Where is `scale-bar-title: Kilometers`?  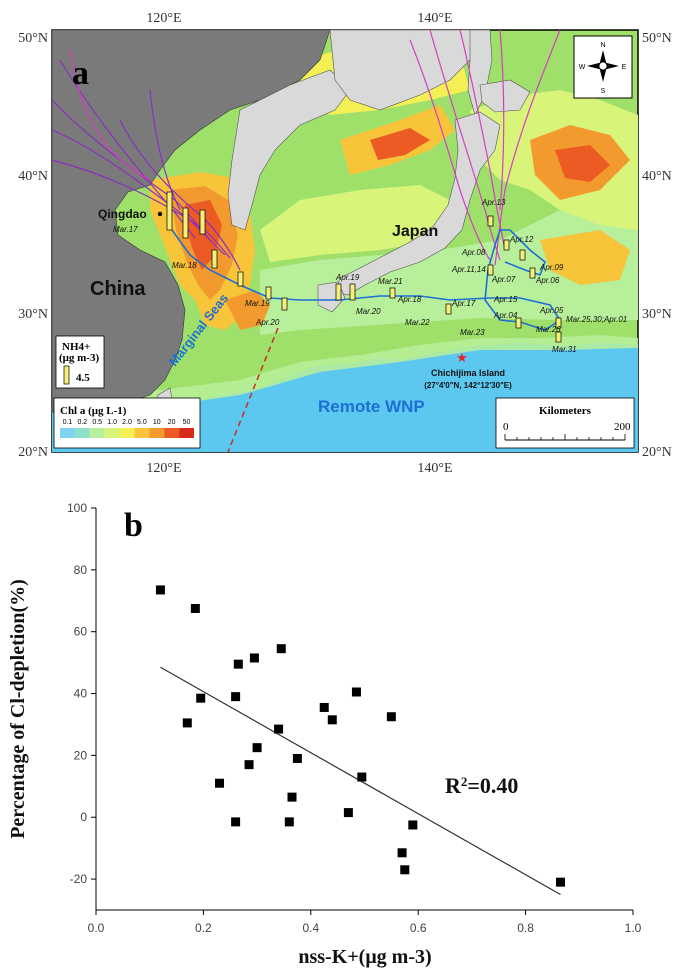 scale-bar-title: Kilometers is located at coordinates (565, 411).